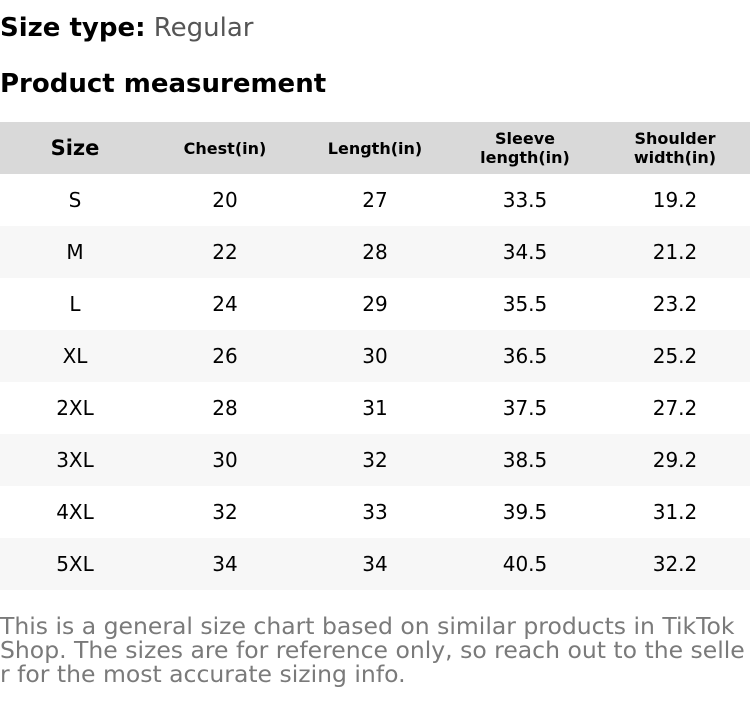 This screenshot has width=750, height=710. Describe the element at coordinates (163, 84) in the screenshot. I see `section-title: Product measurement` at that location.